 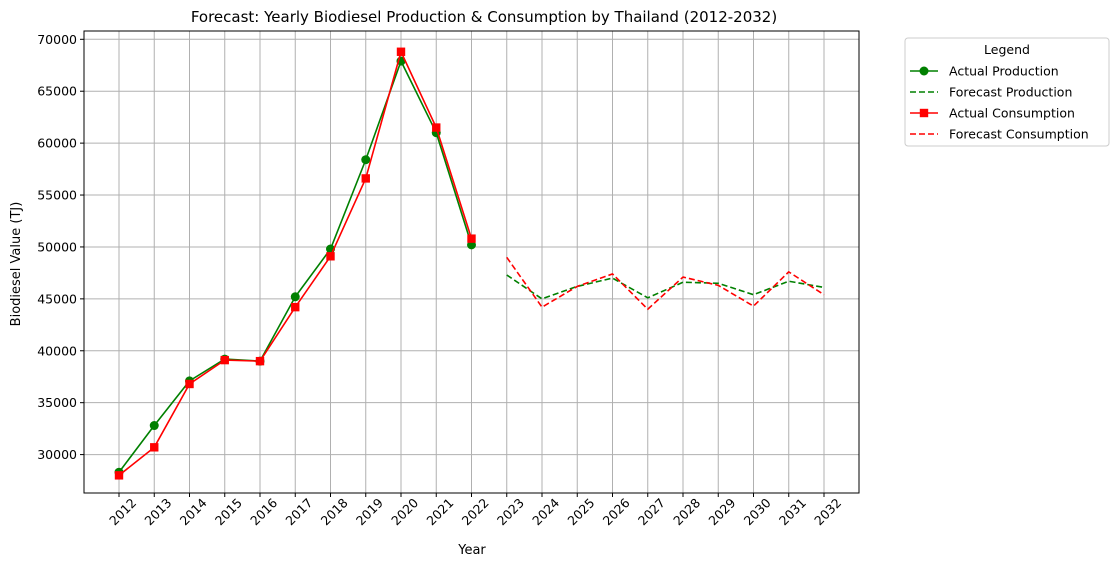 I want to click on y-tick-label: 60000, so click(x=57, y=143).